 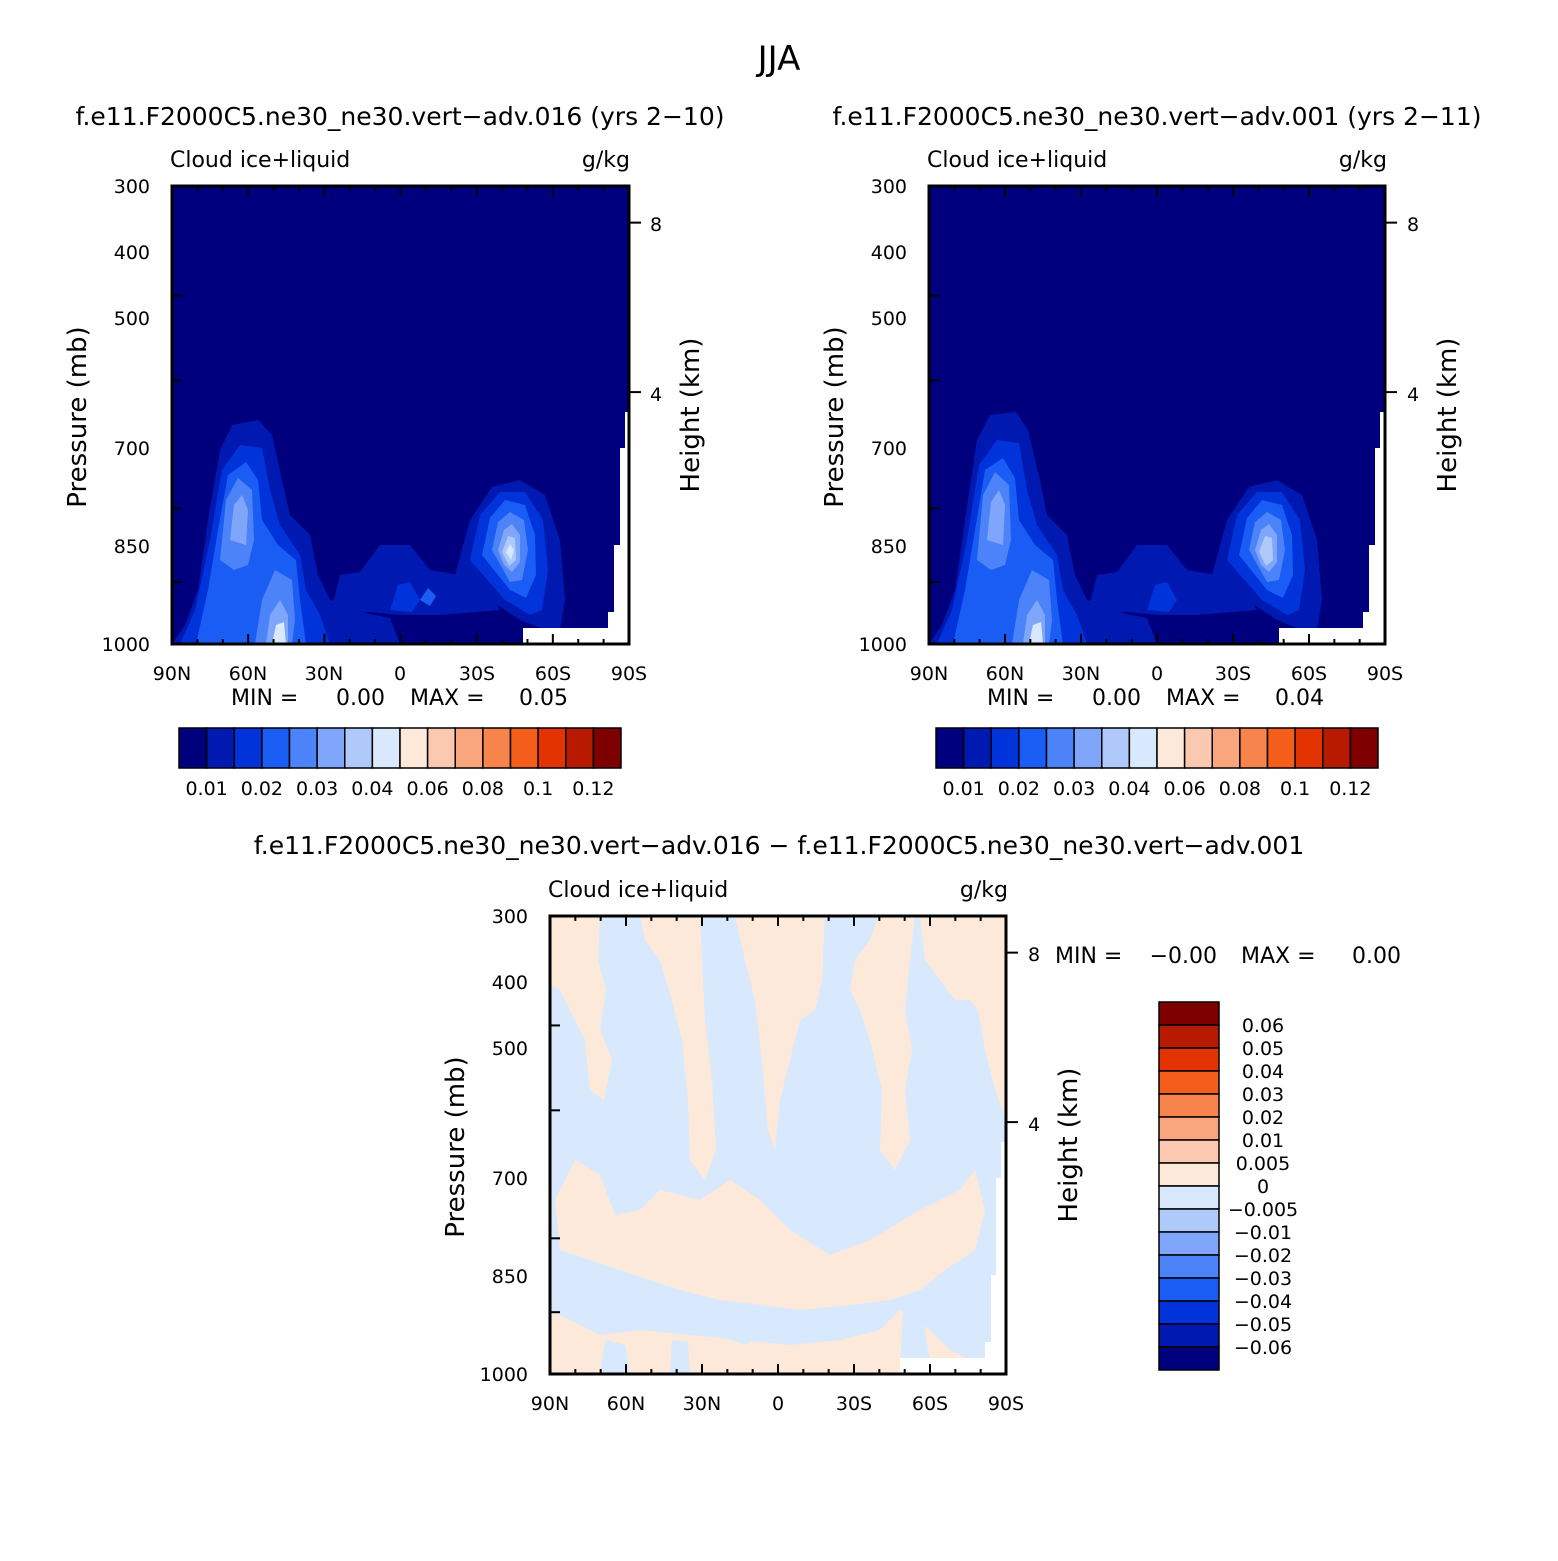 I want to click on x-tick-label: 30S, so click(x=477, y=674).